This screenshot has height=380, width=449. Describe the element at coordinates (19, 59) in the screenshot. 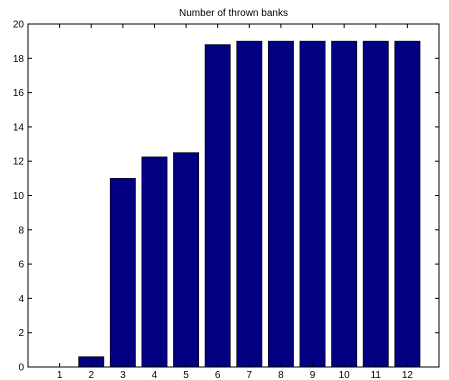

I see `y-tick-label: 18` at that location.